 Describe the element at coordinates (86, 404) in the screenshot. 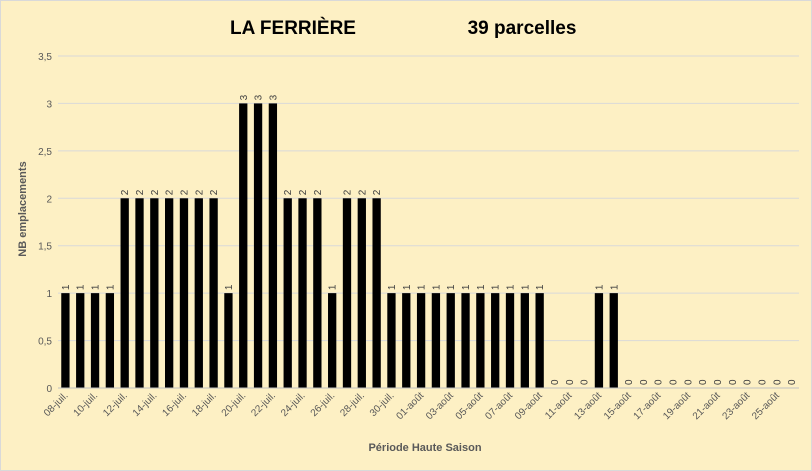

I see `x-tick-label: 10-juil.` at that location.